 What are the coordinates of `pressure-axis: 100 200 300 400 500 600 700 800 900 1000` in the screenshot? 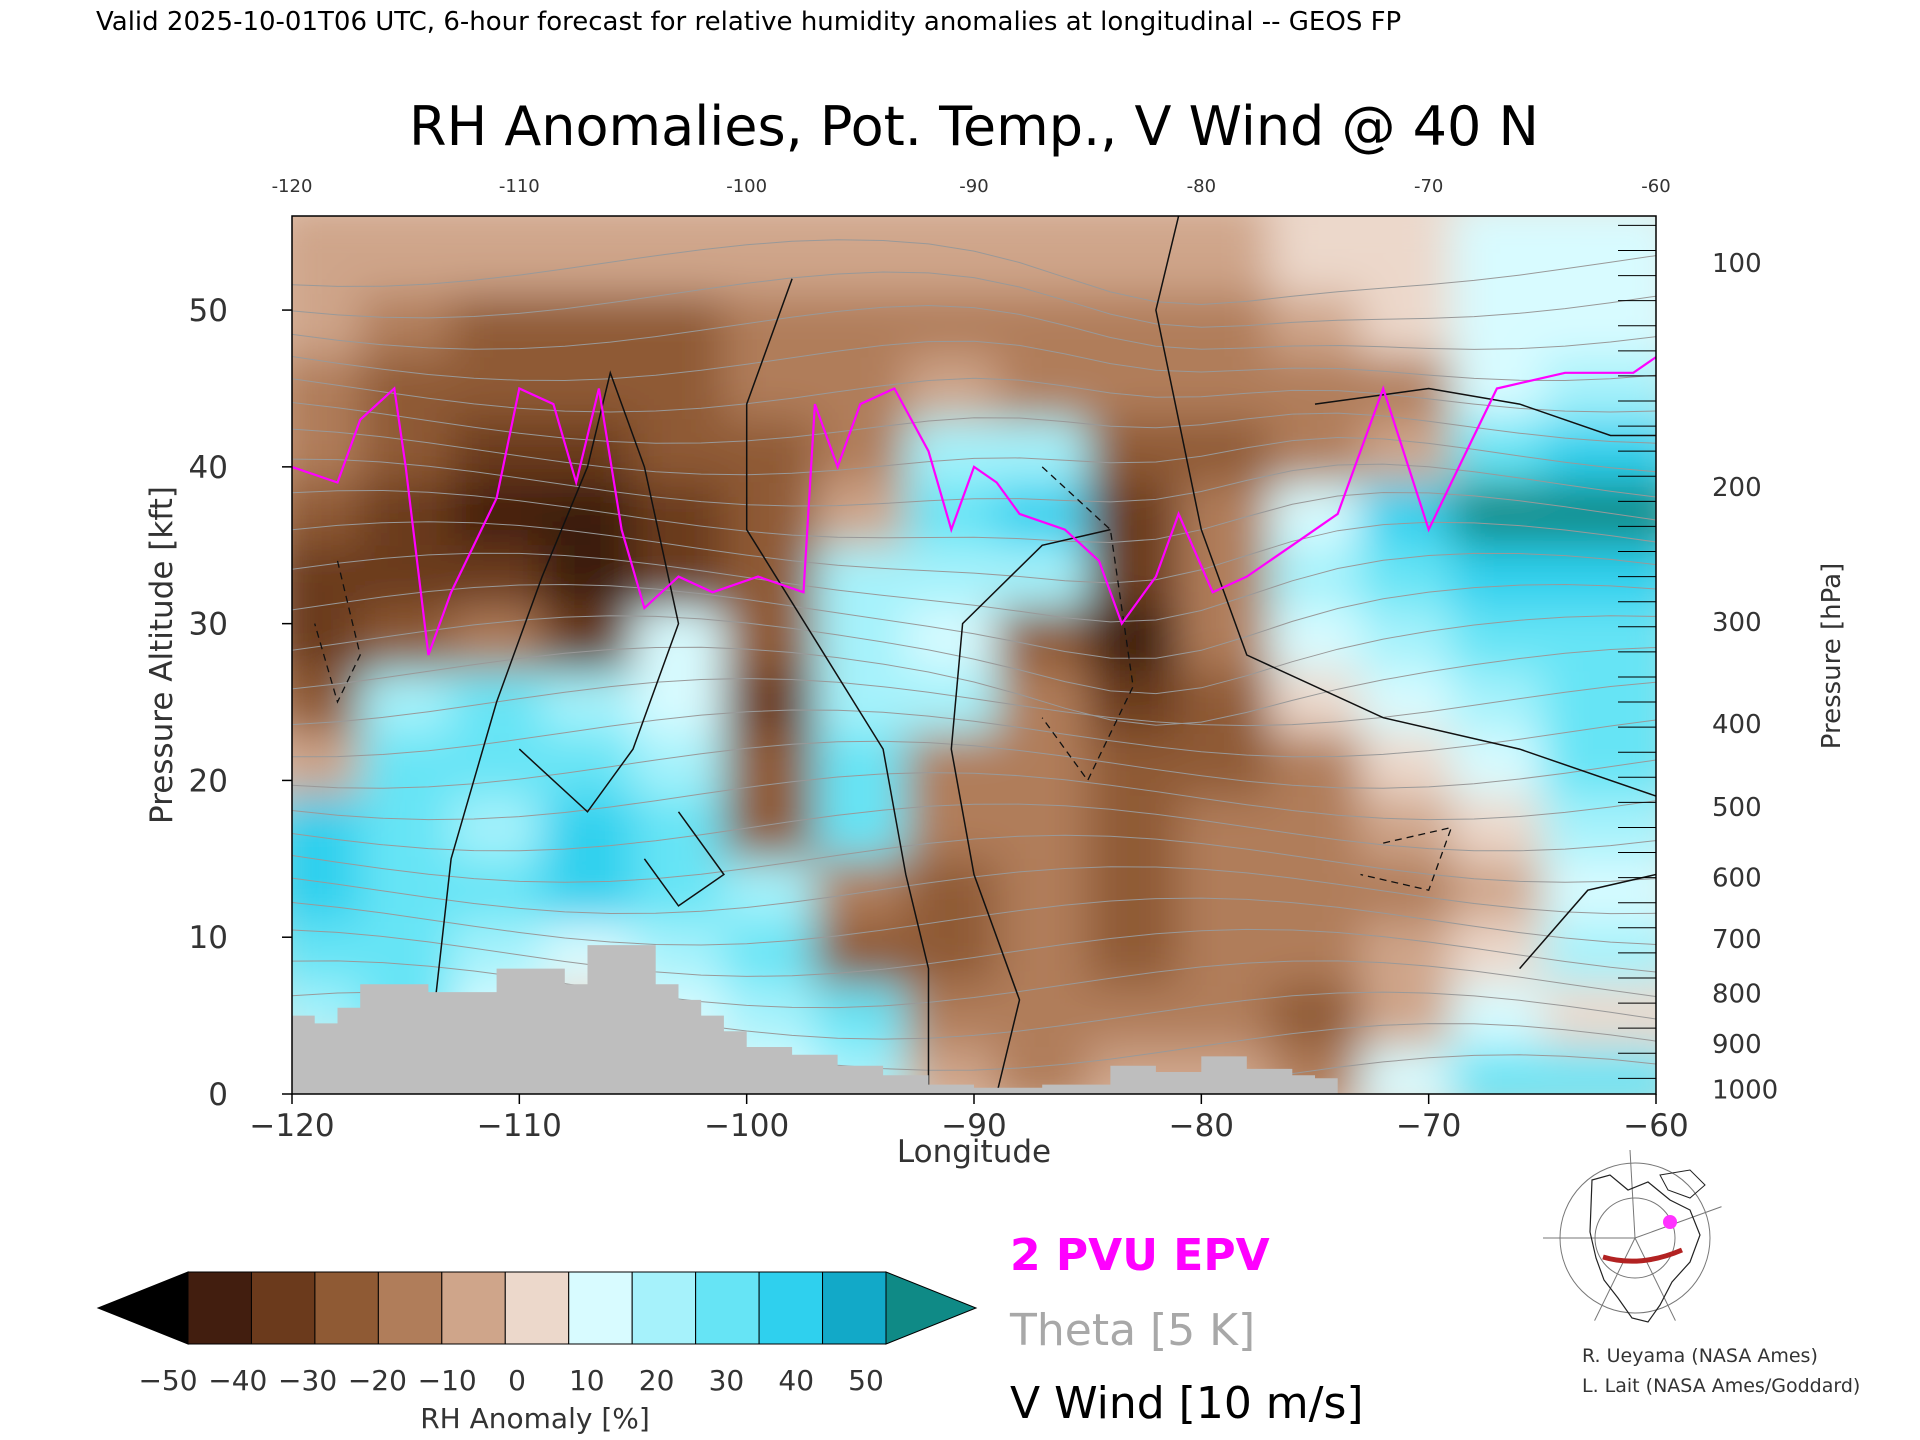 It's located at (1745, 677).